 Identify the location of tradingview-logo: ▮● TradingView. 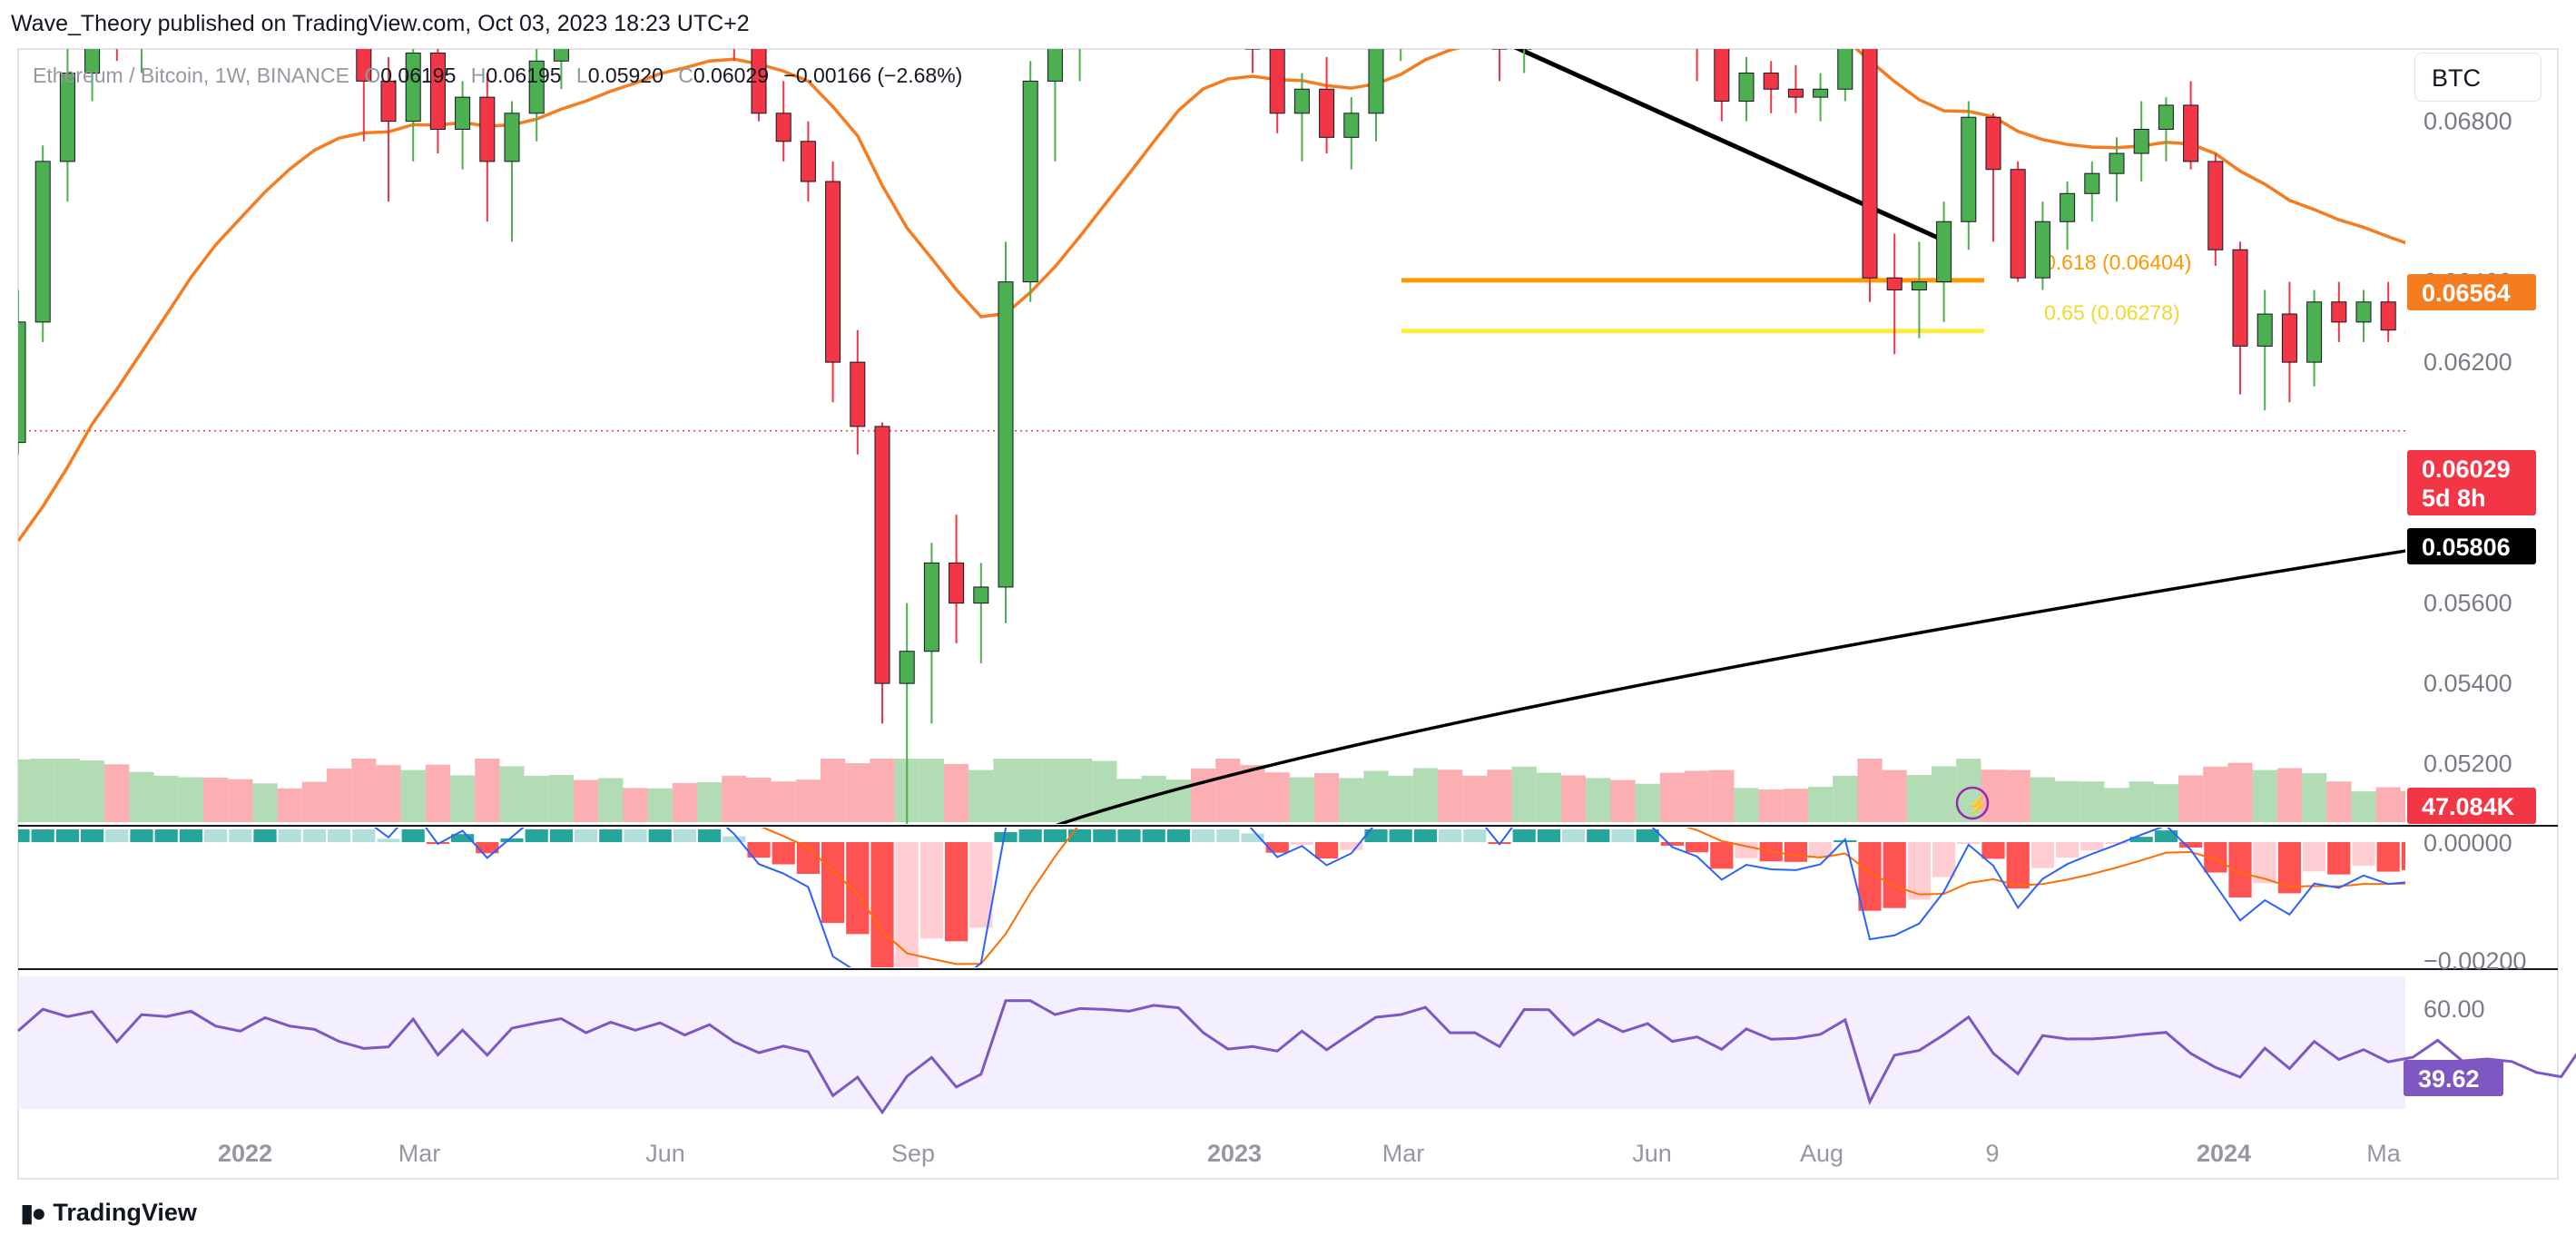
(108, 1213).